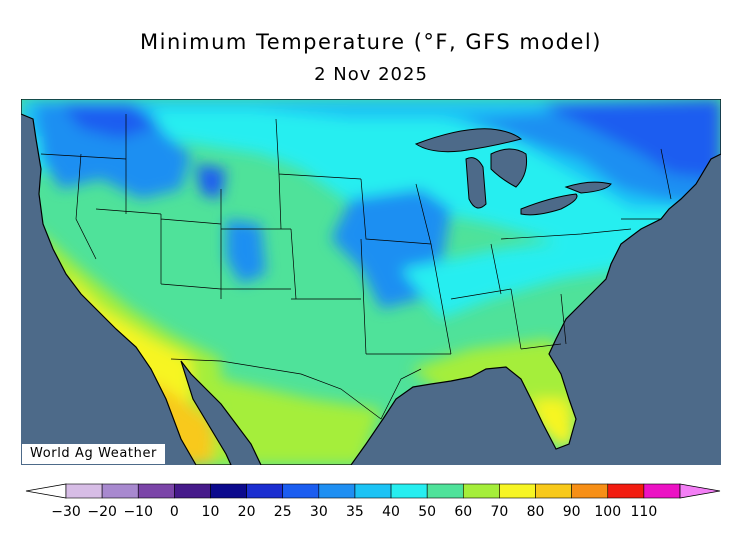 Image resolution: width=742 pixels, height=554 pixels. I want to click on legend-bin-below, so click(46, 491).